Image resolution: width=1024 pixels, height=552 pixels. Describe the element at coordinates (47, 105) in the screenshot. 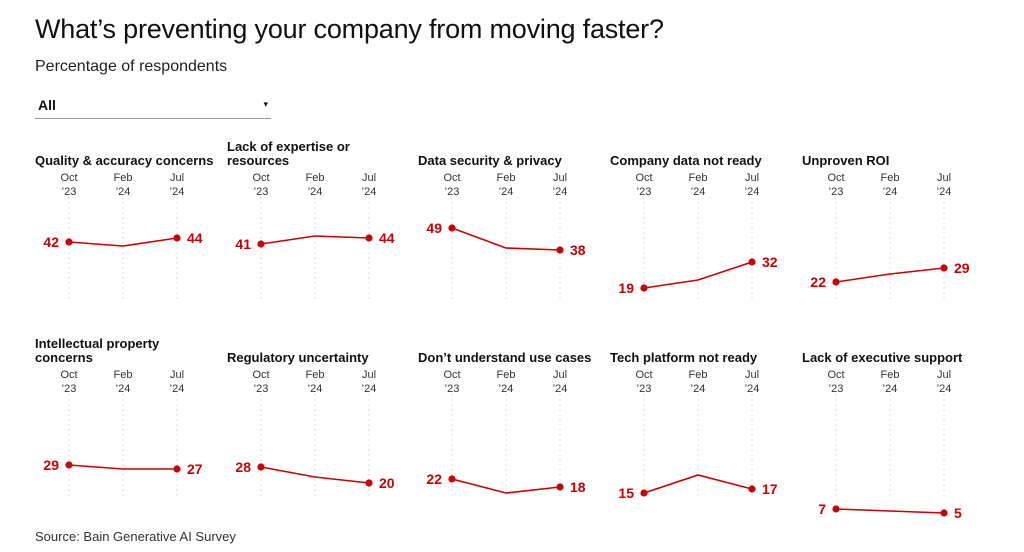

I see `filter-selected-value: All` at that location.